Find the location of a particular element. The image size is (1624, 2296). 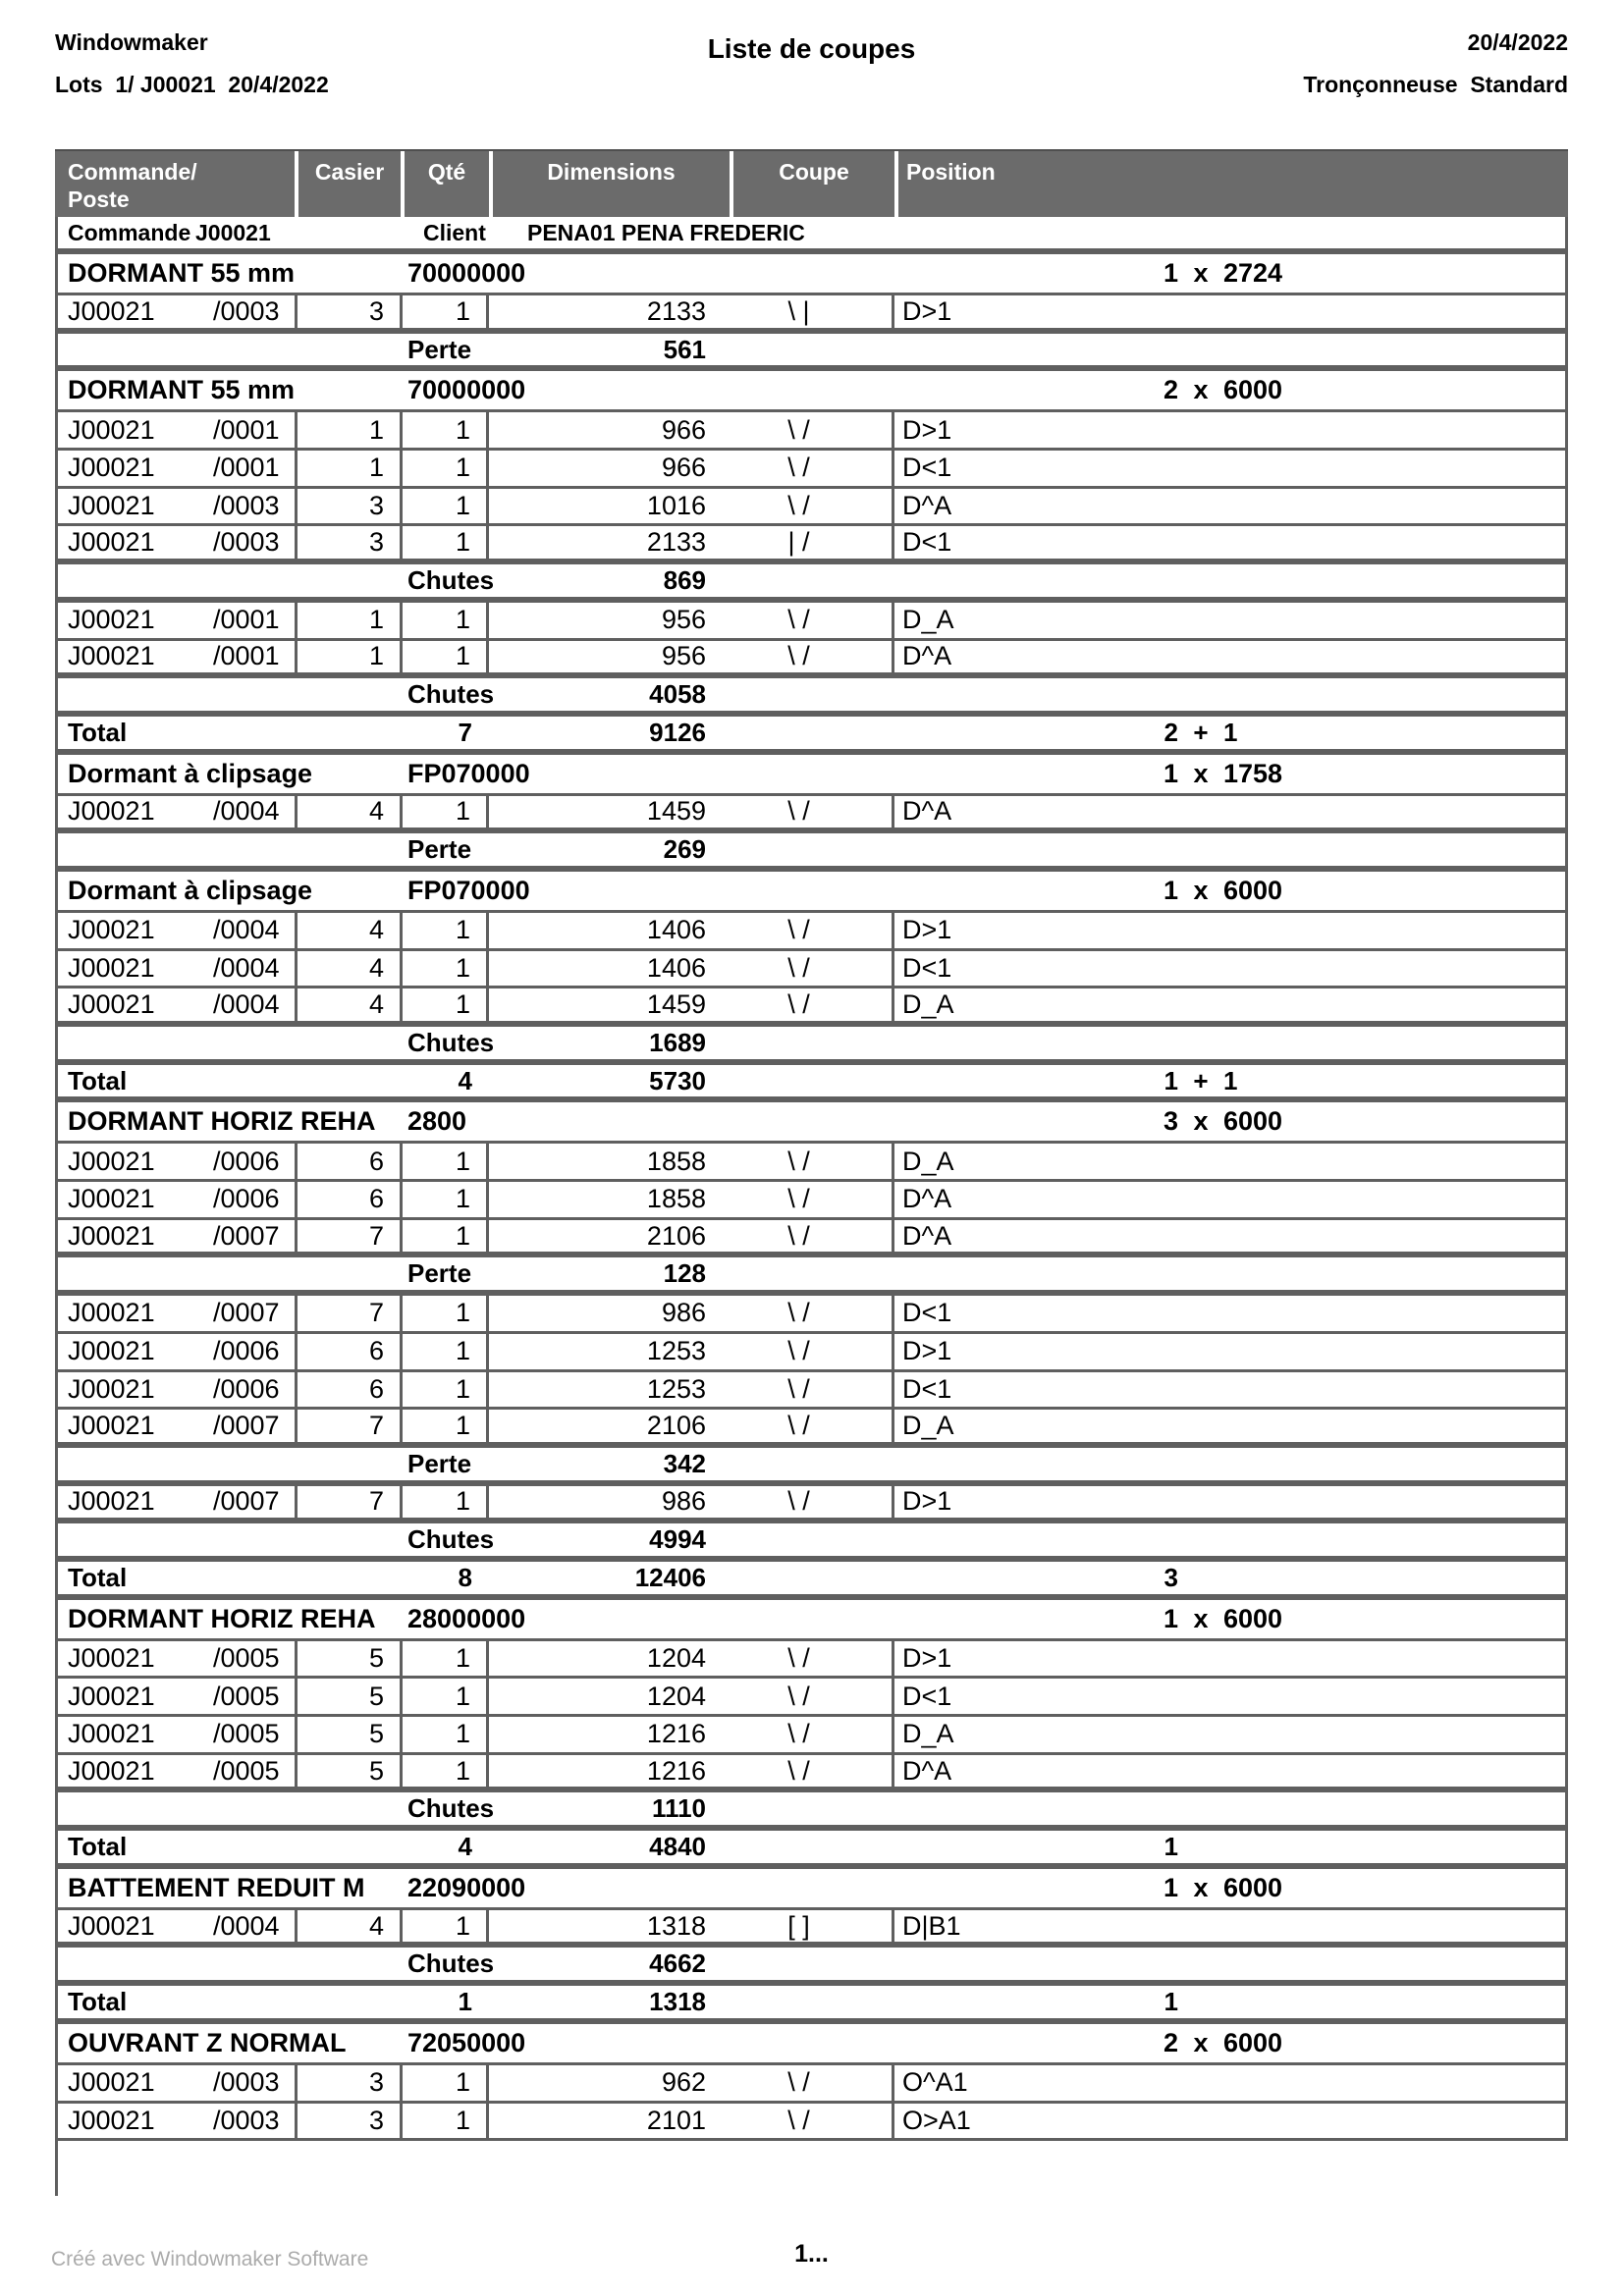

profile-code: 70000000 is located at coordinates (466, 273).